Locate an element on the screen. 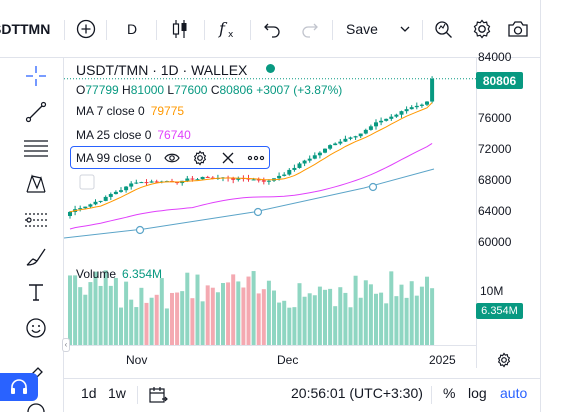  calendar-range-icon is located at coordinates (158, 395).